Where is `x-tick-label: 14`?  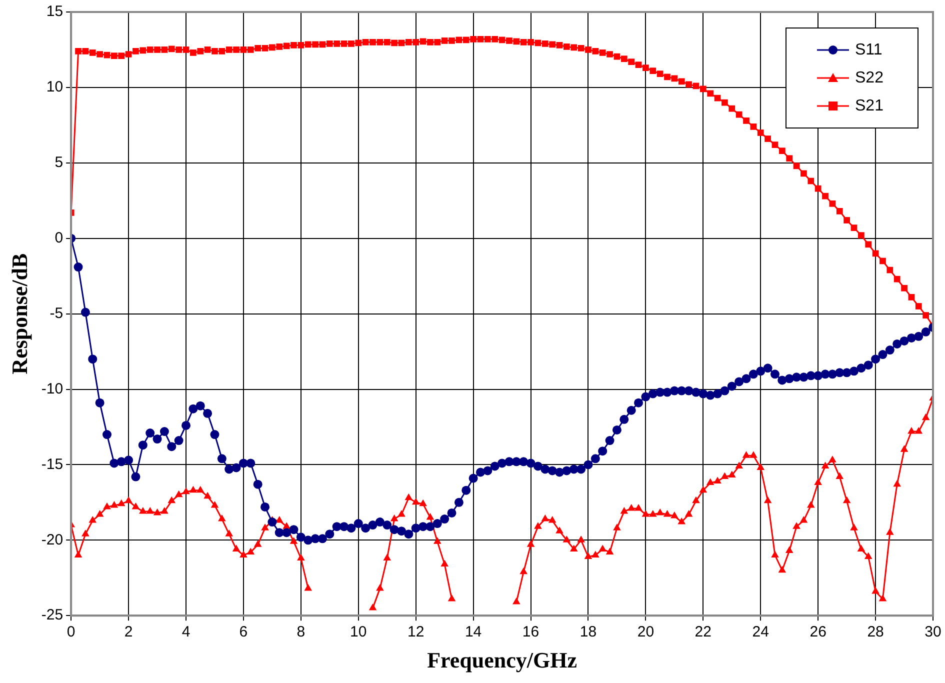 x-tick-label: 14 is located at coordinates (473, 632).